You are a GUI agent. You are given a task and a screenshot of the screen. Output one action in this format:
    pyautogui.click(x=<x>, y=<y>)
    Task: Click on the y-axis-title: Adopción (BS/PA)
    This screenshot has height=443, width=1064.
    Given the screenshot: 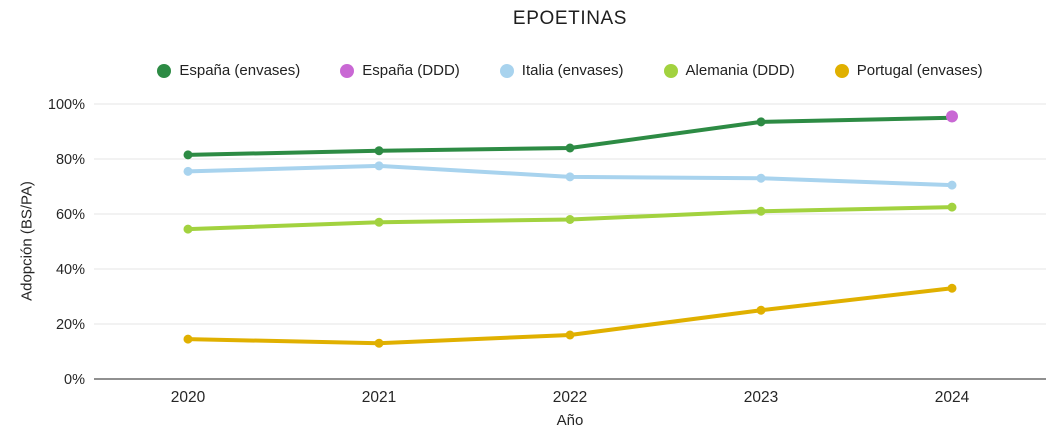 What is the action you would take?
    pyautogui.click(x=27, y=241)
    